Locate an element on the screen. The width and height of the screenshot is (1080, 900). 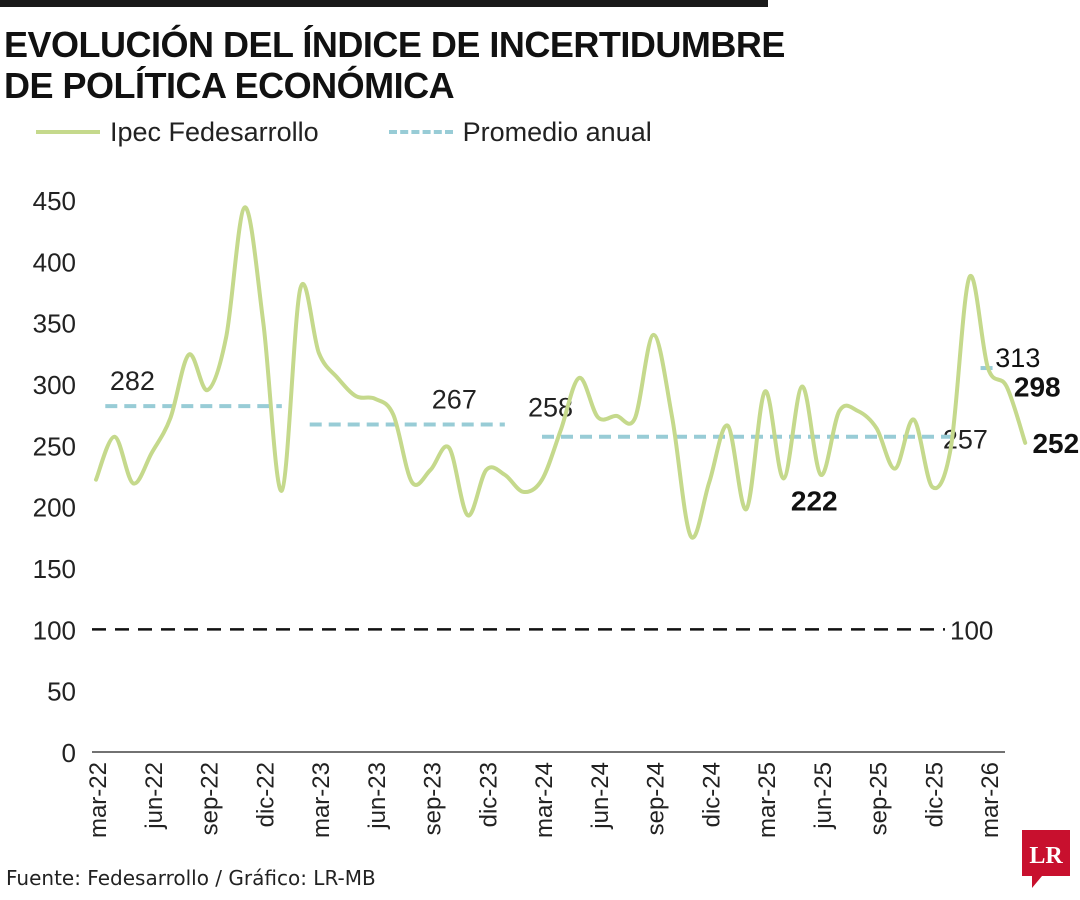
y-tick-label: 150 is located at coordinates (54, 569).